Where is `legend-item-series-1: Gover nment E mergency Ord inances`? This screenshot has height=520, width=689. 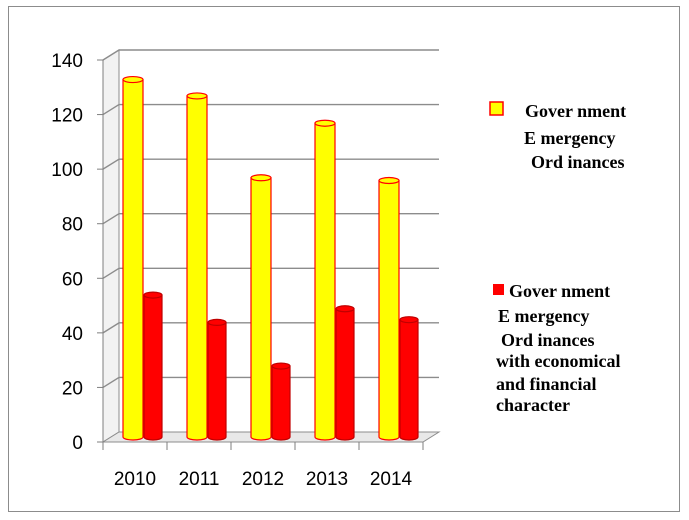
legend-item-series-1: Gover nment E mergency Ord inances is located at coordinates (557, 136).